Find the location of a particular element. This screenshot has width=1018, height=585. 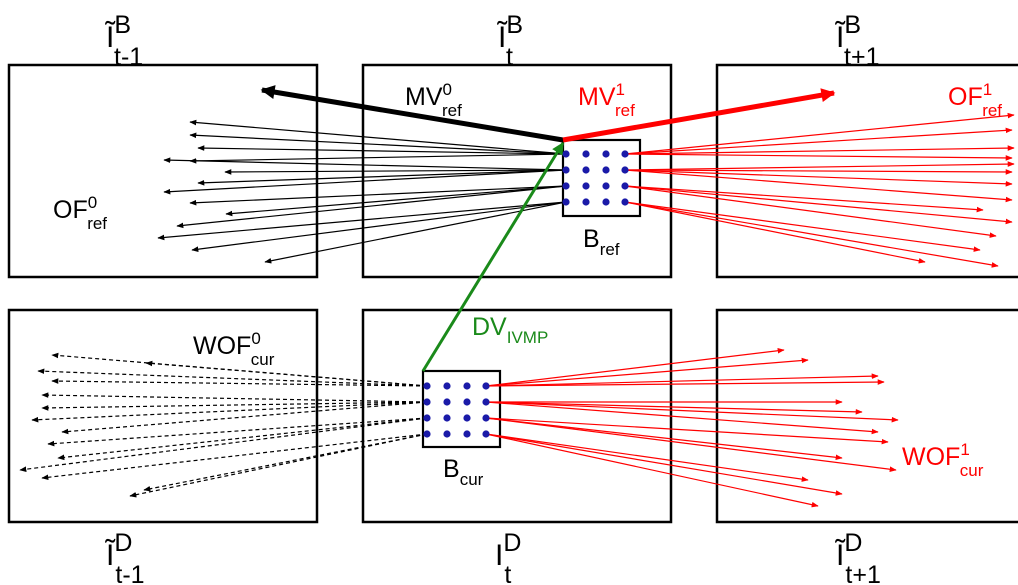

label-bot-mid: ID t is located at coordinates (508, 557).